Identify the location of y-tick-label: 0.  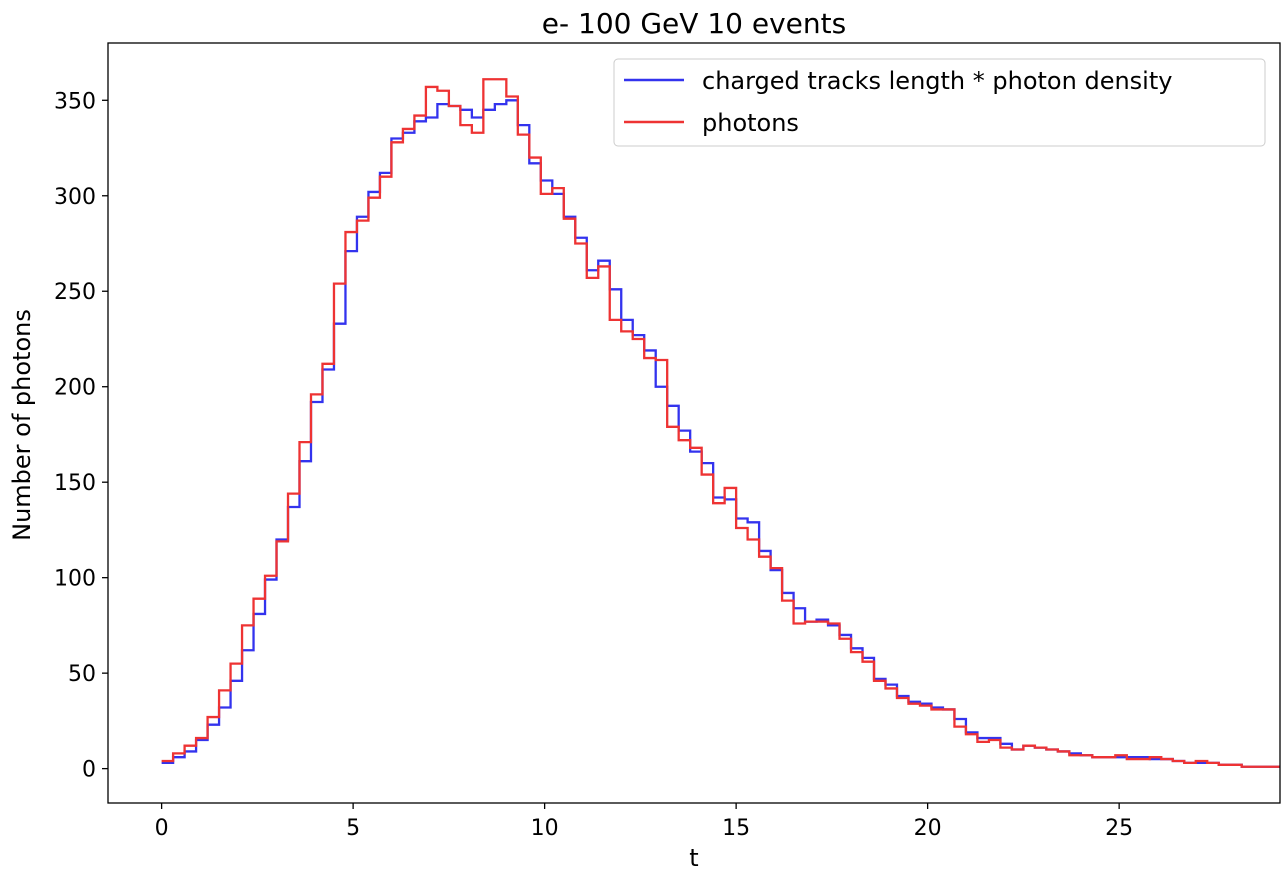
(89, 770).